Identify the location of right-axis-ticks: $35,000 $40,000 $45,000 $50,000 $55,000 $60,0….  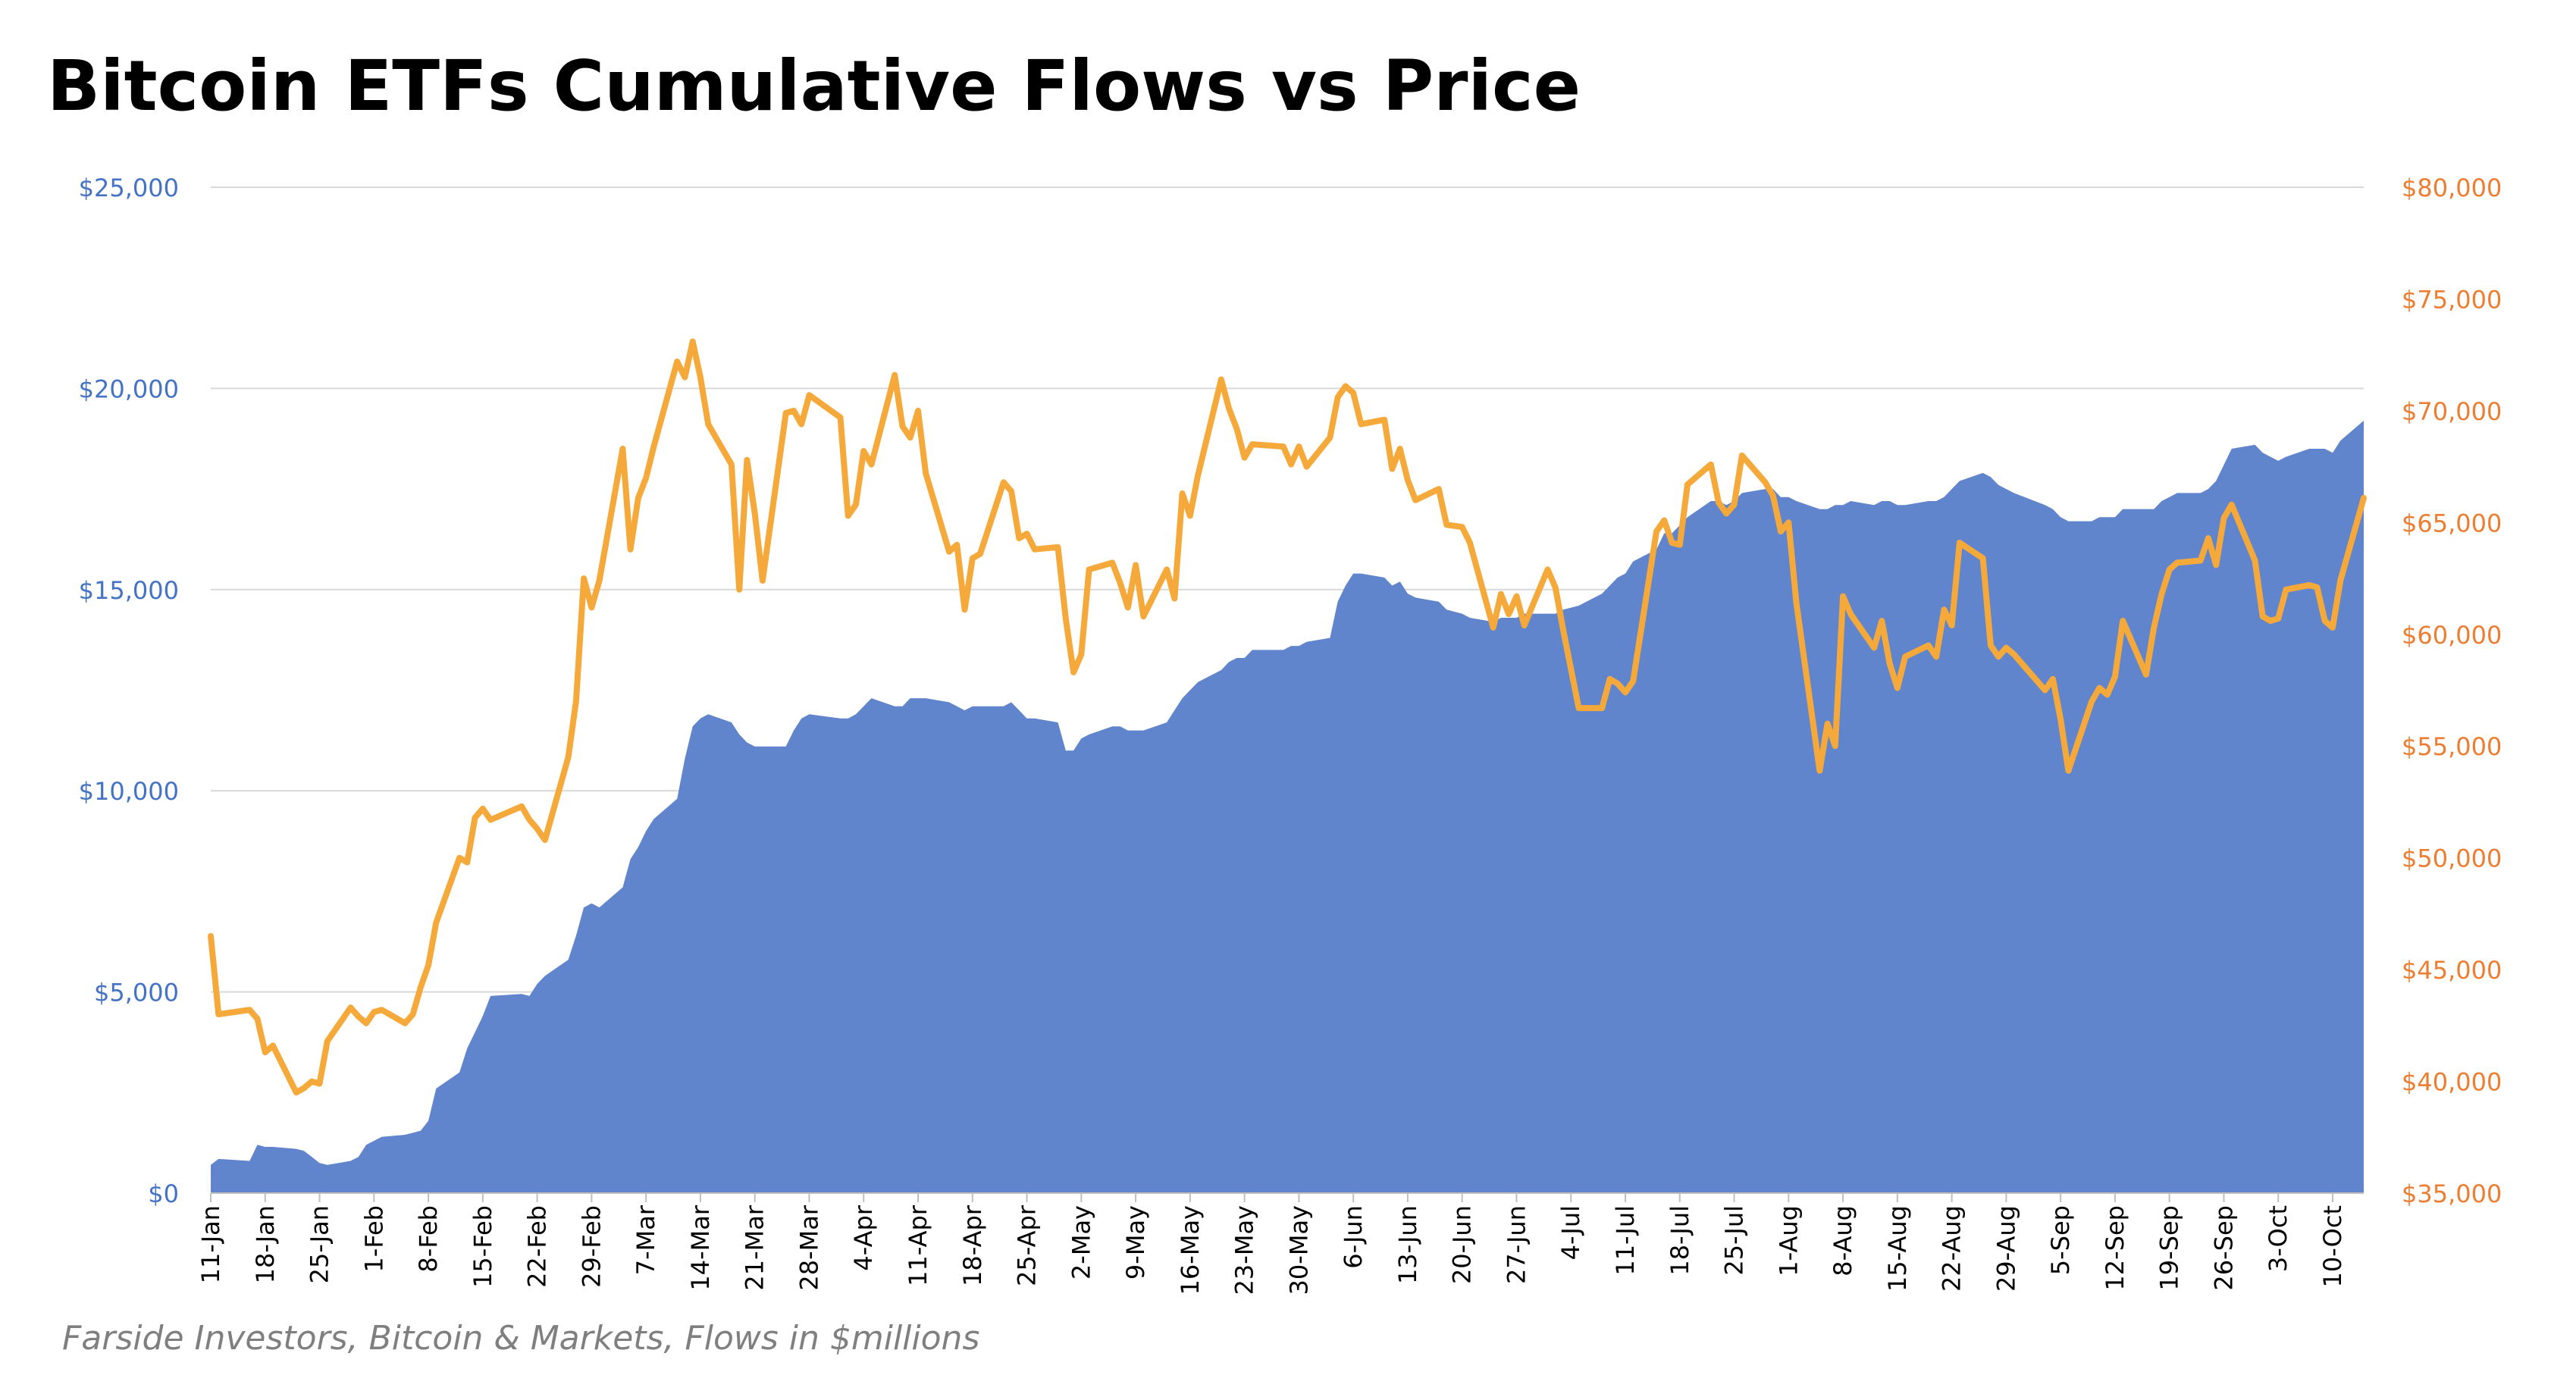
(2452, 691).